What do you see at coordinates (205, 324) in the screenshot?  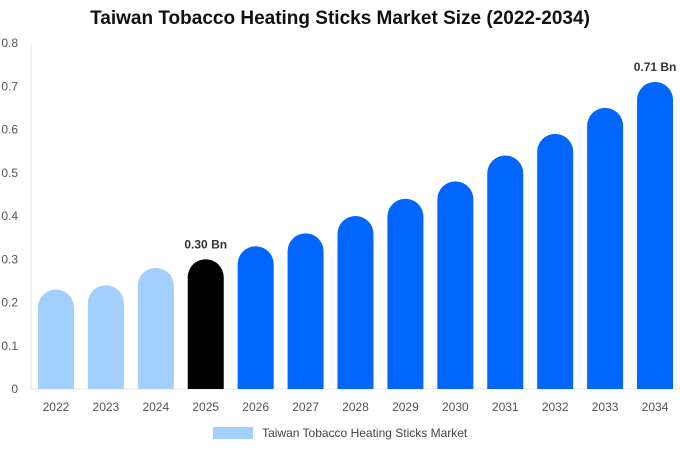 I see `bar-2025` at bounding box center [205, 324].